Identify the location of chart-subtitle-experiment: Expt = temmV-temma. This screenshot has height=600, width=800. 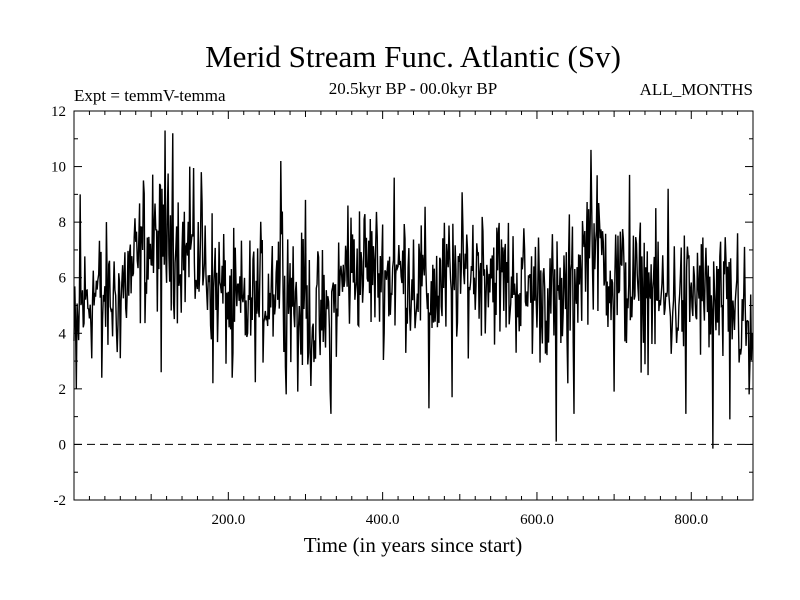
(150, 95).